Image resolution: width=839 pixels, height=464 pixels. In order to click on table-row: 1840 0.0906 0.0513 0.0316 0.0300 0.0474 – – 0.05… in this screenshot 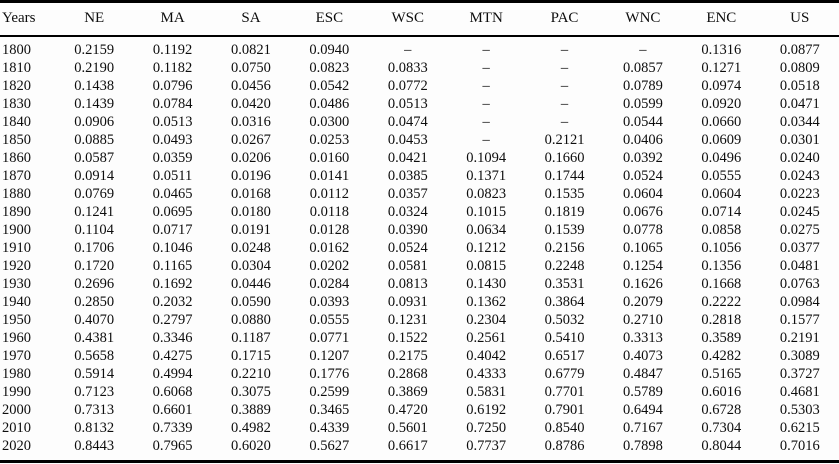, I will do `click(419, 122)`.